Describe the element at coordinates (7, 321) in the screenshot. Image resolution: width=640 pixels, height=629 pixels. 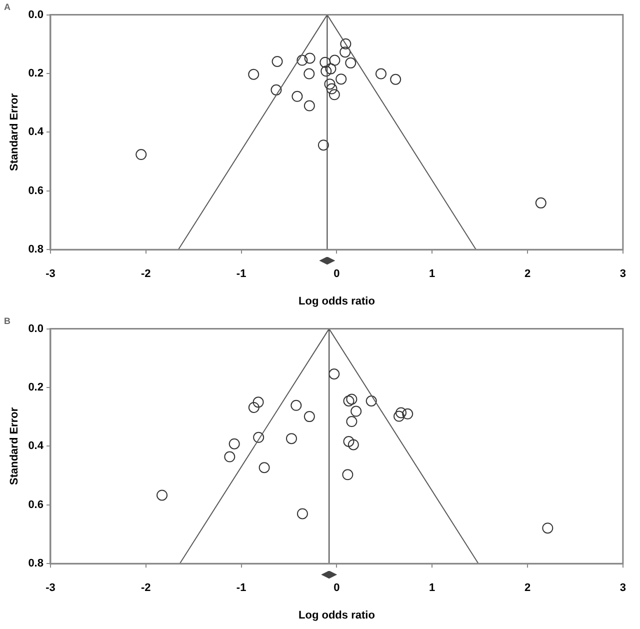
I see `chart-title: B` at that location.